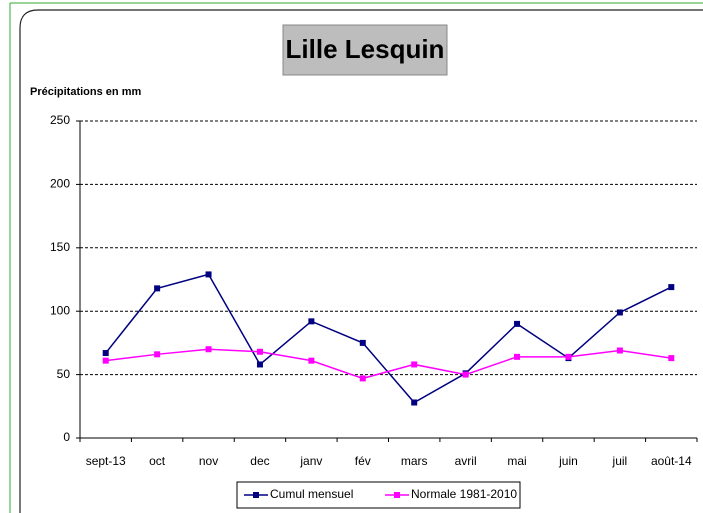 The width and height of the screenshot is (703, 513). Describe the element at coordinates (671, 461) in the screenshot. I see `x-tick-label: août-14` at that location.